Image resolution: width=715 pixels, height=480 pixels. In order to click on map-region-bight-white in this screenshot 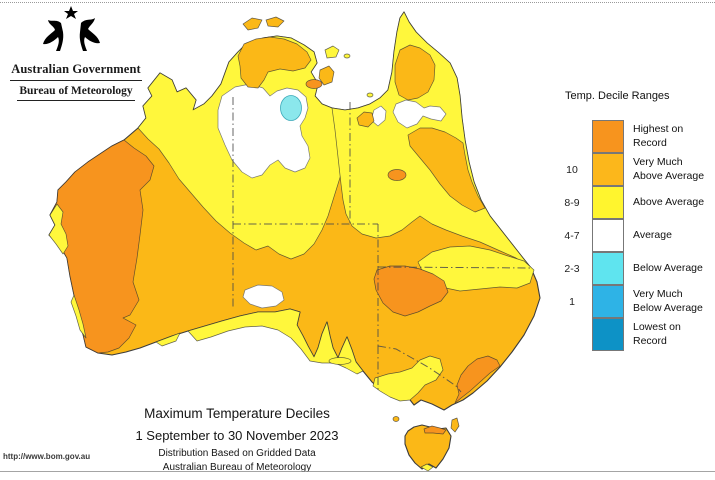, I will do `click(263, 296)`.